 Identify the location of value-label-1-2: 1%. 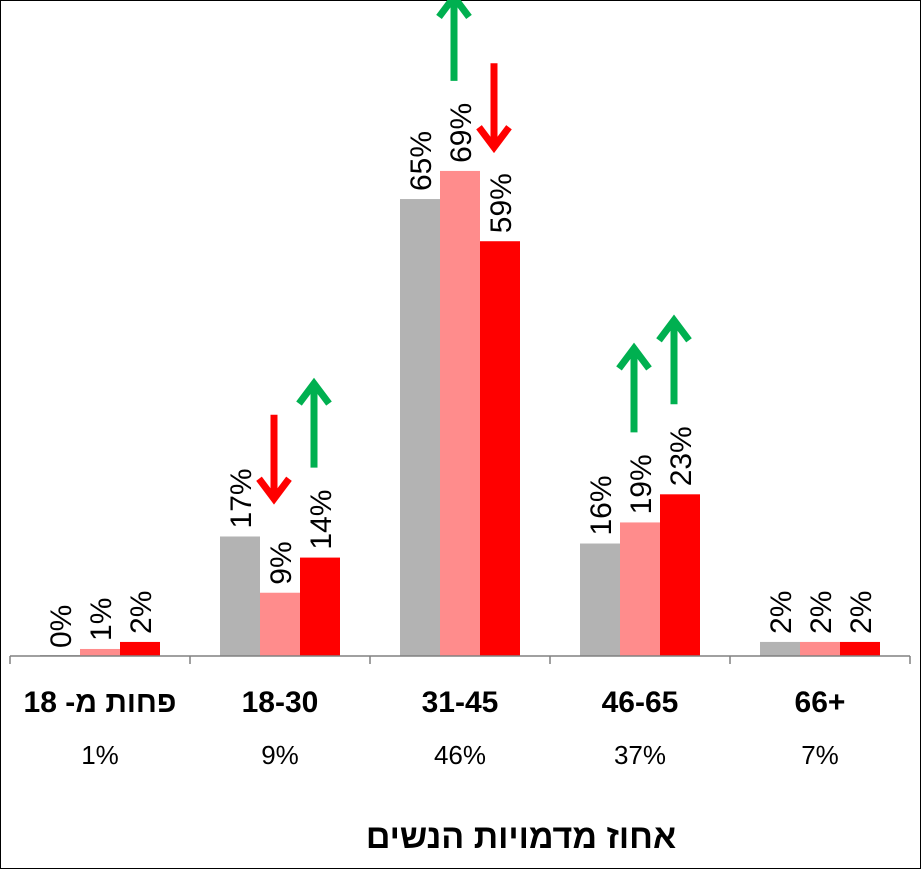
(101, 619).